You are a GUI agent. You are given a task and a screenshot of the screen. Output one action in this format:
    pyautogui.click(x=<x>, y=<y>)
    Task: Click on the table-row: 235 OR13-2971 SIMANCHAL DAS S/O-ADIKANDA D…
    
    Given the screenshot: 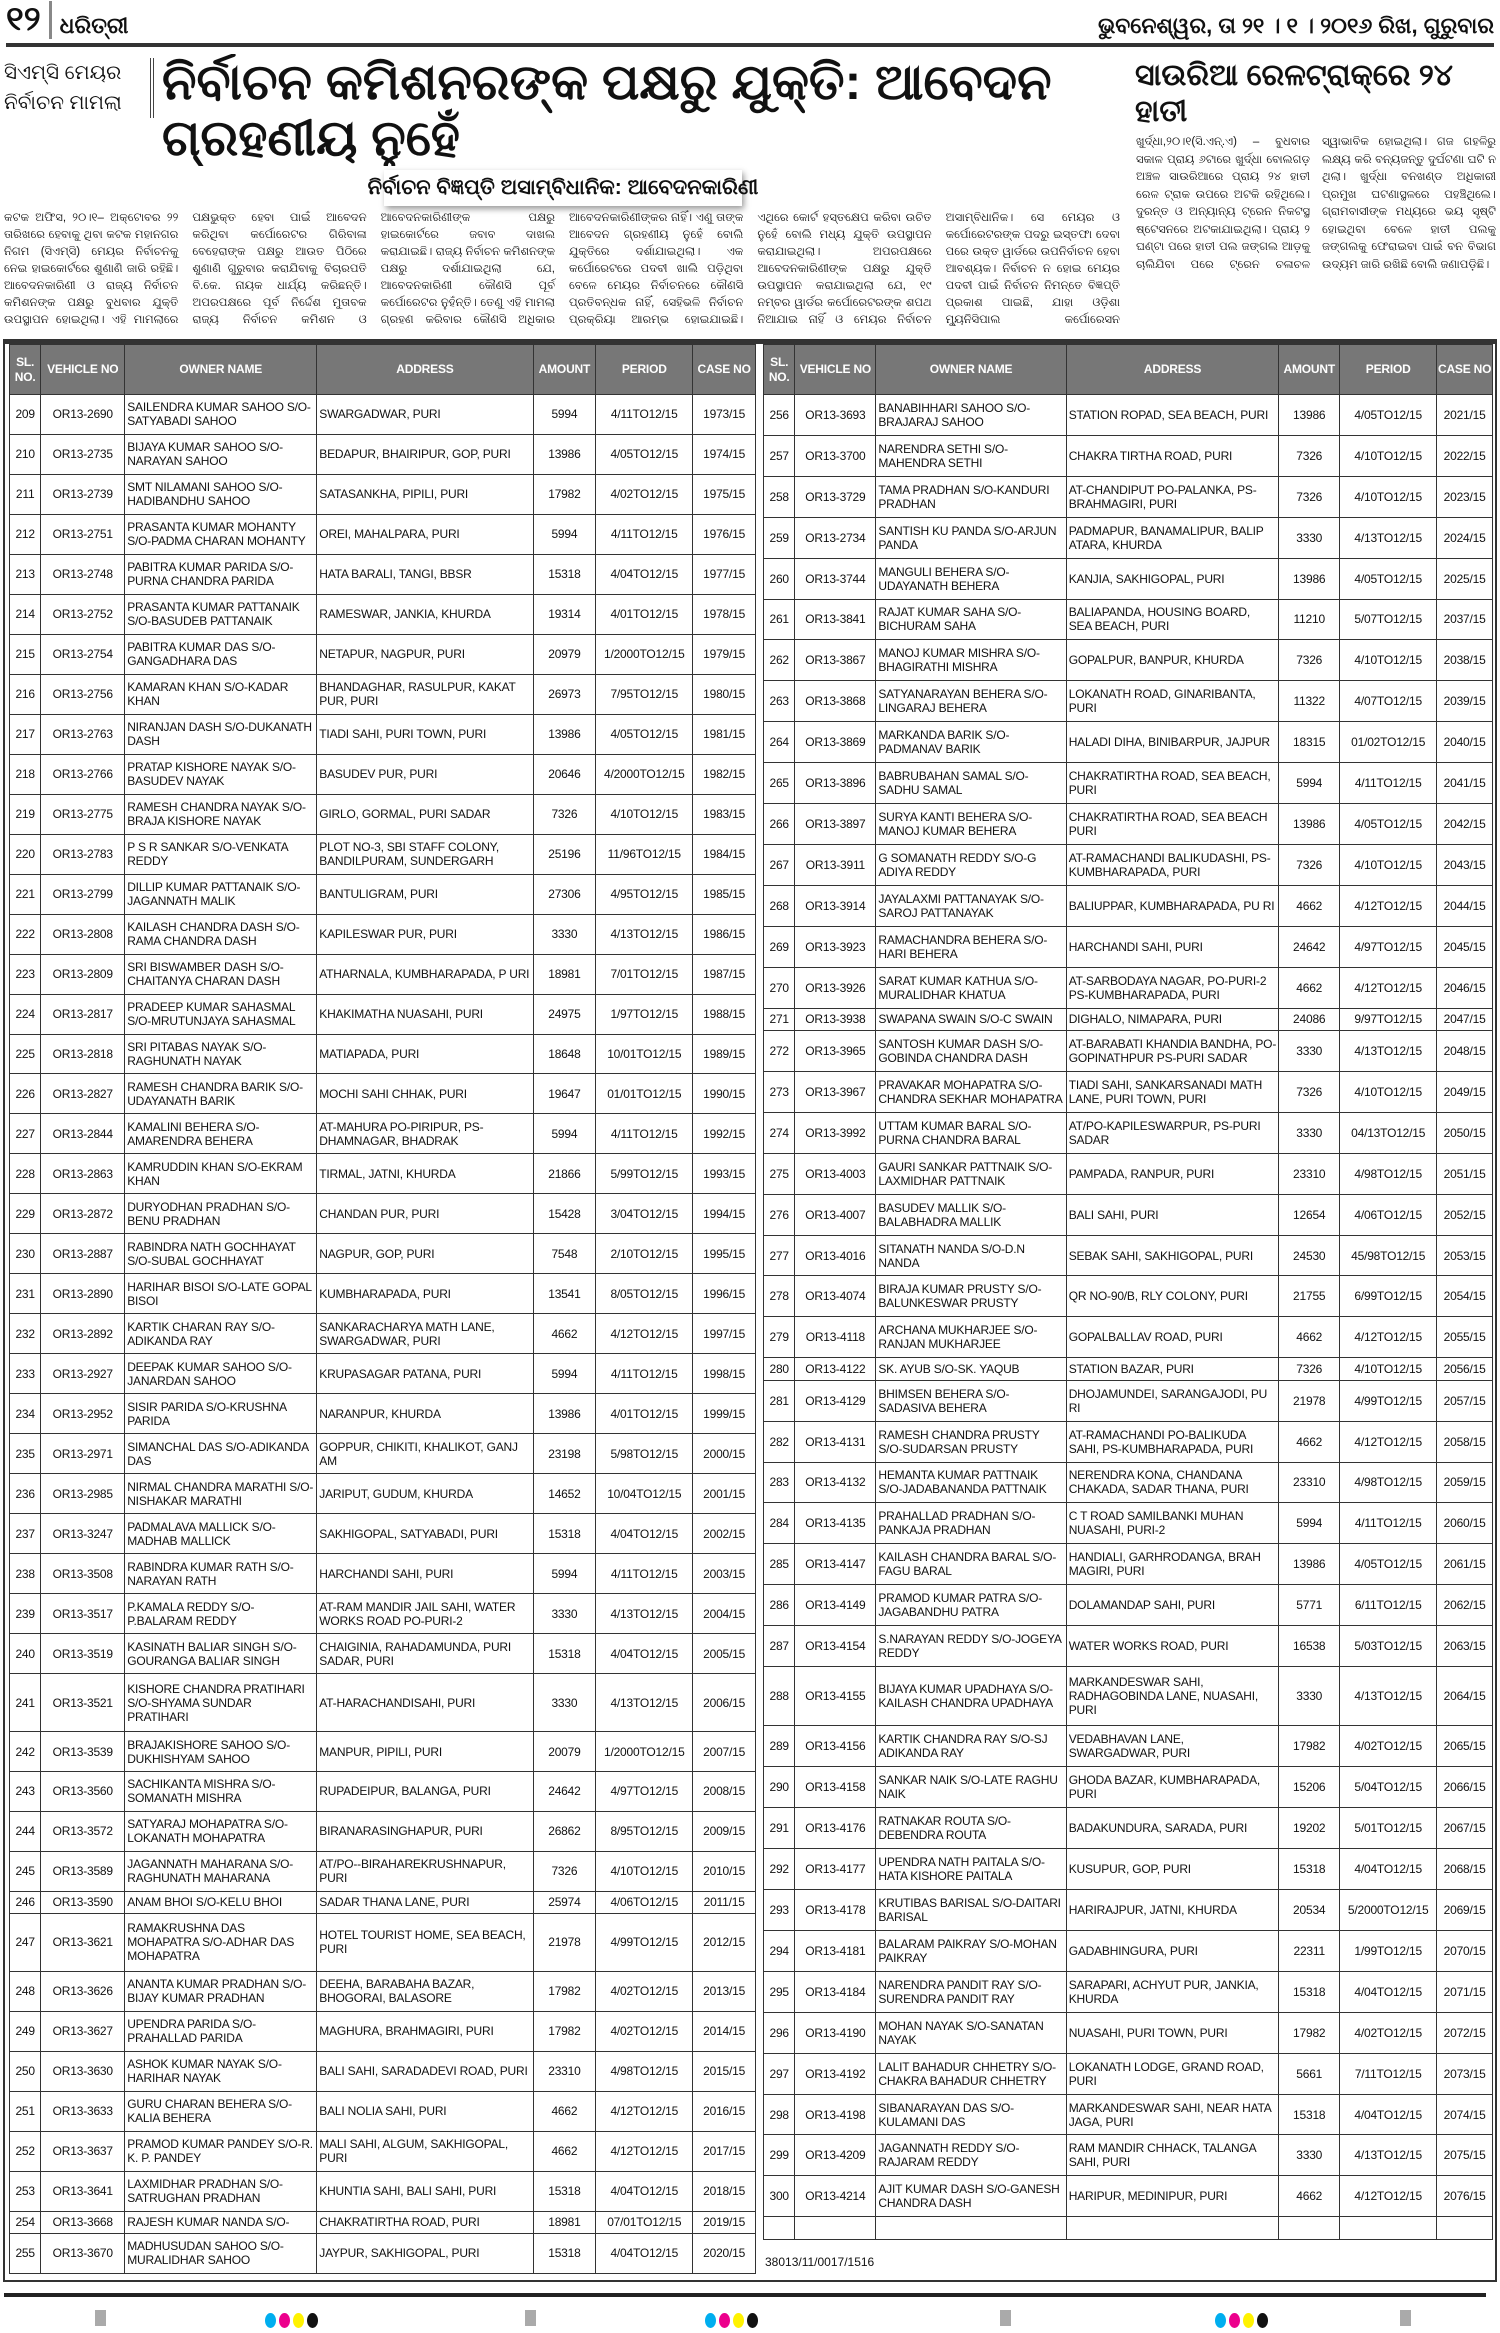 What is the action you would take?
    pyautogui.click(x=382, y=1454)
    